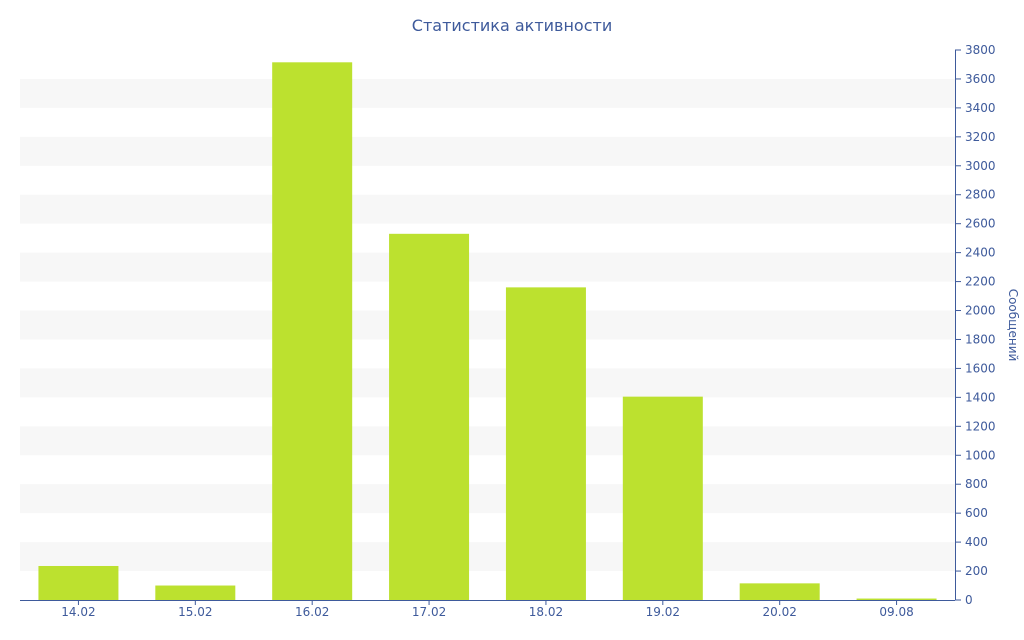 Image resolution: width=1024 pixels, height=640 pixels. Describe the element at coordinates (546, 612) in the screenshot. I see `x-tick-label: 18.02` at that location.